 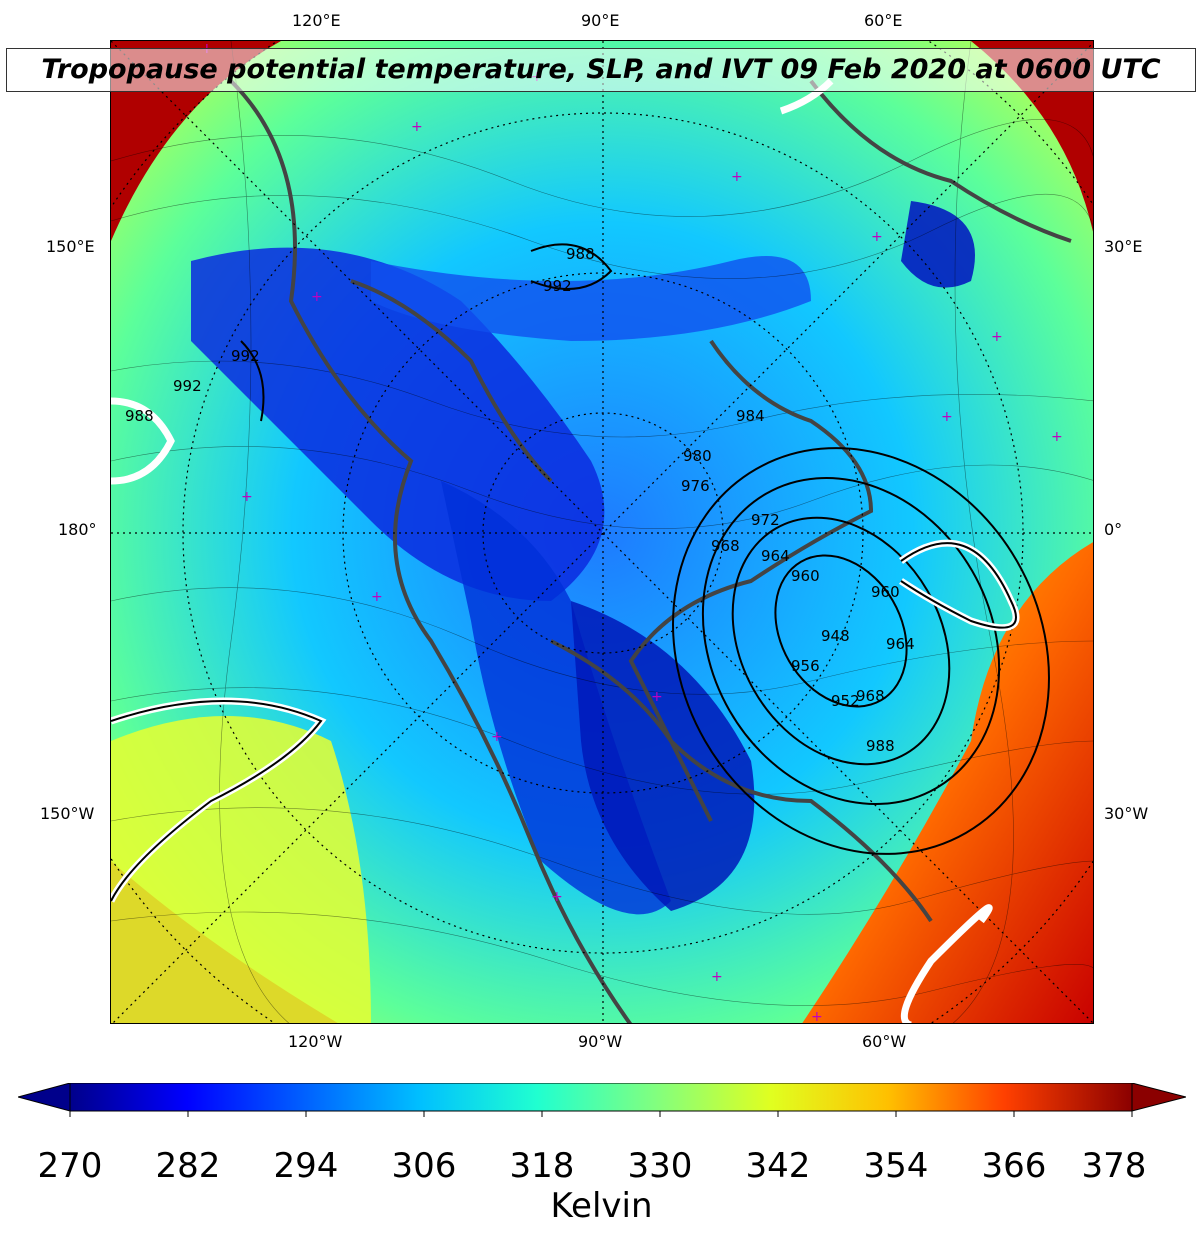 What do you see at coordinates (424, 1166) in the screenshot?
I see `colorbar-tick-label: 306` at bounding box center [424, 1166].